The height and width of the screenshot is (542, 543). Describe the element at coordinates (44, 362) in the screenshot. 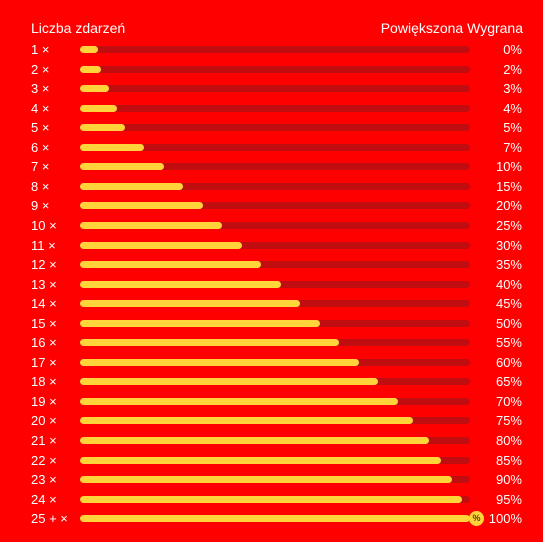

I see `event-count-label: 17 ×` at that location.